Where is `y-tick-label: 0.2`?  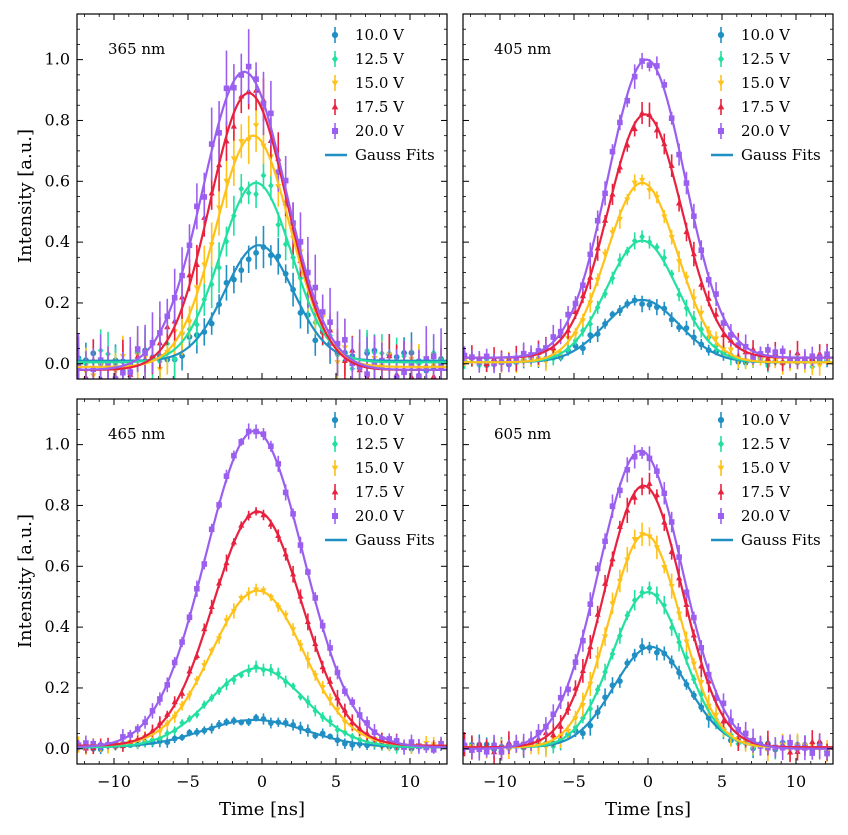 y-tick-label: 0.2 is located at coordinates (57, 687).